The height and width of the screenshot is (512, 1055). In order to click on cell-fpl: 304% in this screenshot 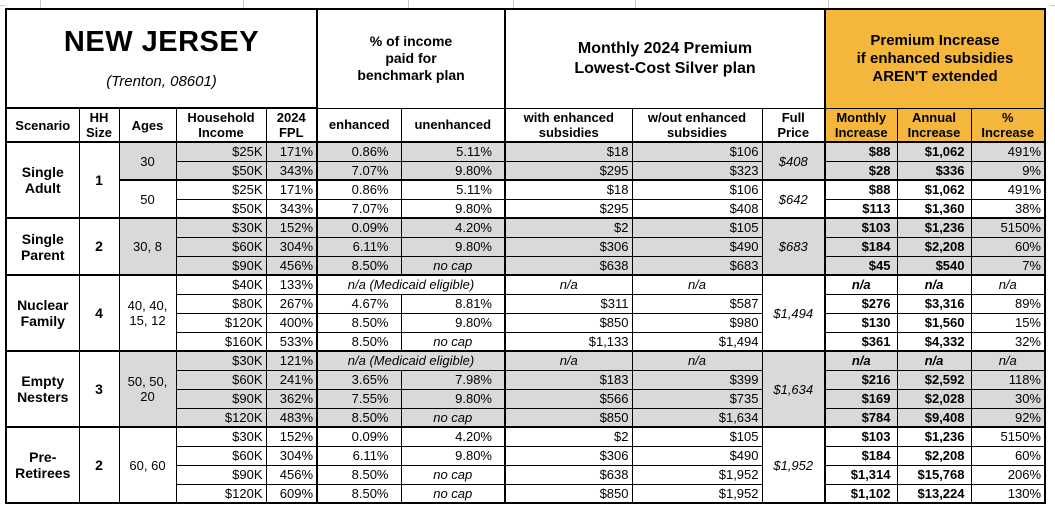, I will do `click(291, 455)`.